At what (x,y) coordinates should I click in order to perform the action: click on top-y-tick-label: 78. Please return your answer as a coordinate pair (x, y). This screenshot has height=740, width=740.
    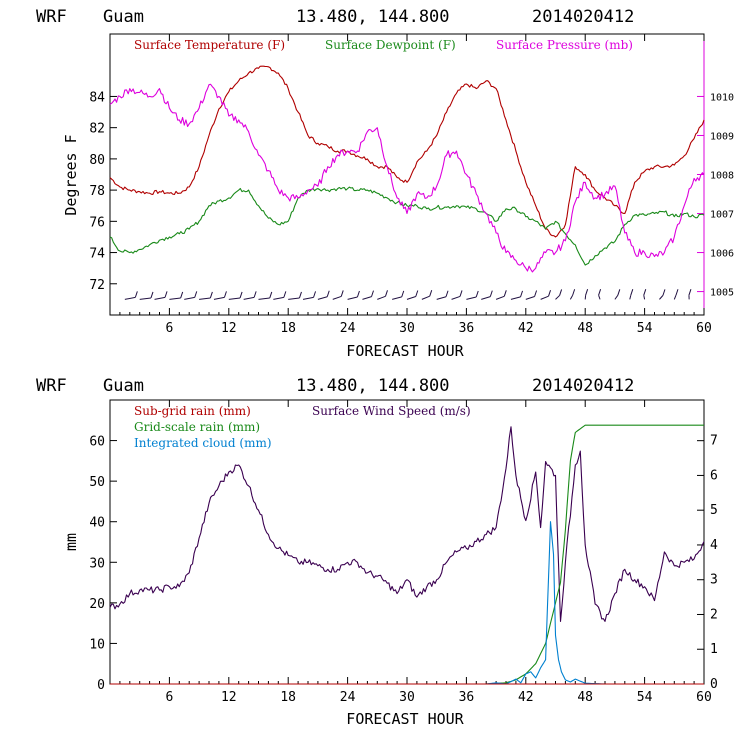
    Looking at the image, I should click on (97, 191).